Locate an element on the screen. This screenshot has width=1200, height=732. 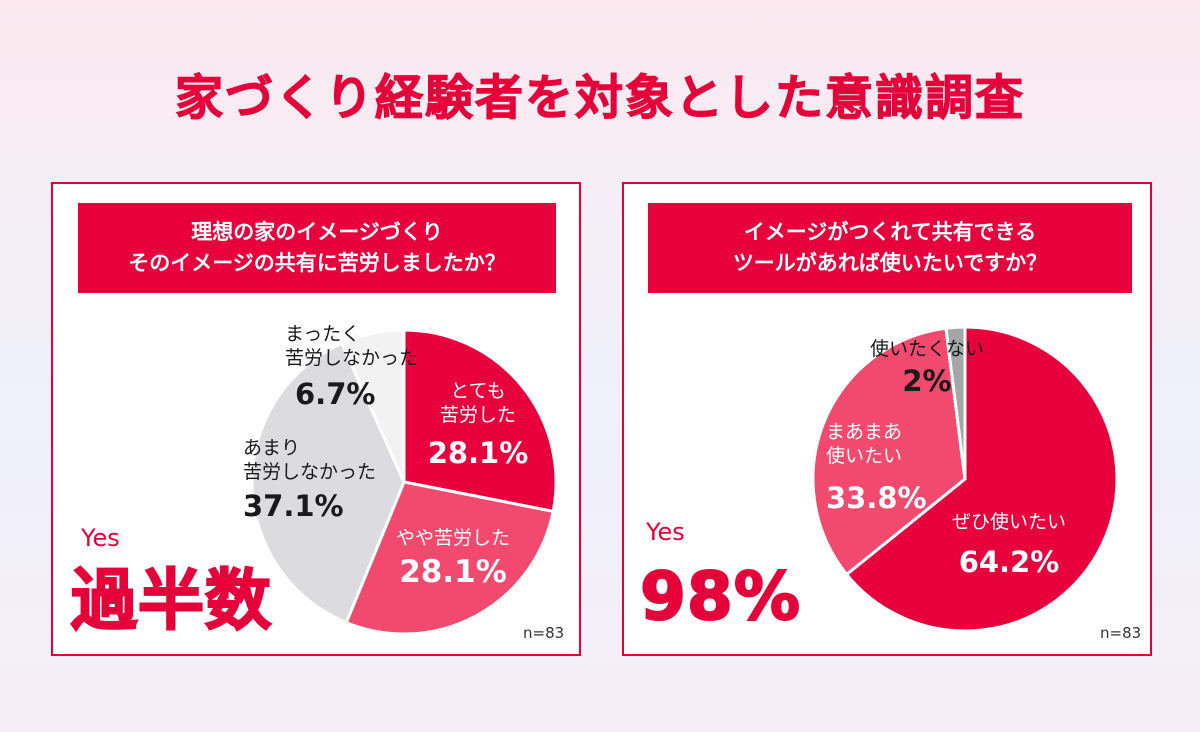
question-line-1: イメージがつくれて共有できる is located at coordinates (890, 232).